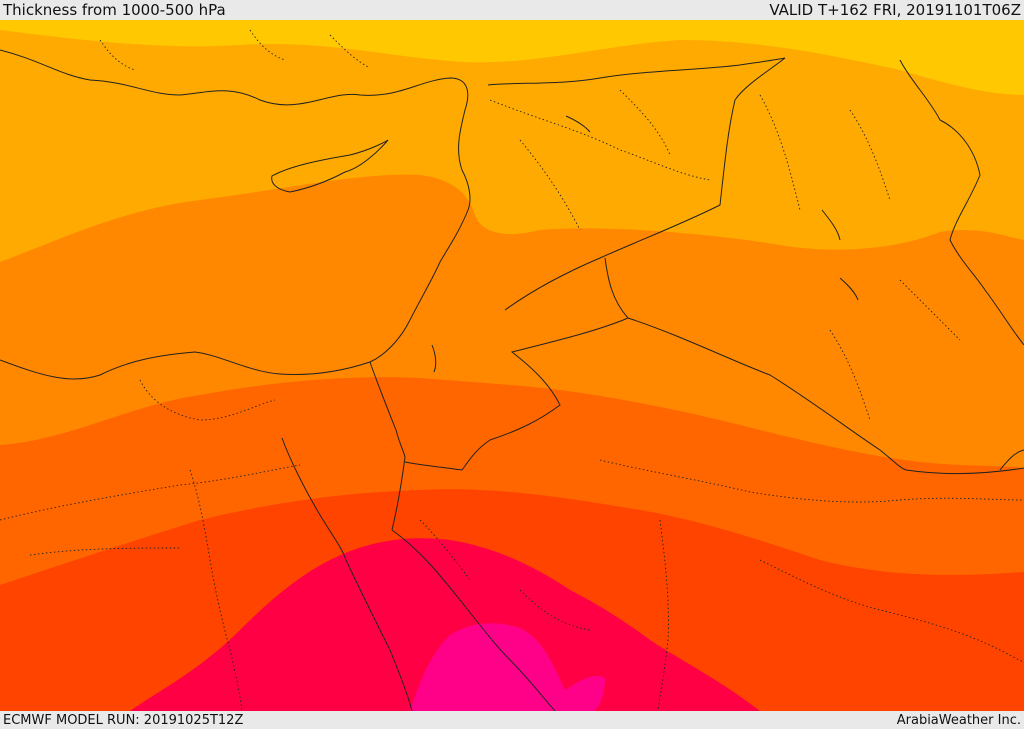 This screenshot has width=1024, height=729. Describe the element at coordinates (516, 394) in the screenshot. I see `jordan-saudi-border` at that location.